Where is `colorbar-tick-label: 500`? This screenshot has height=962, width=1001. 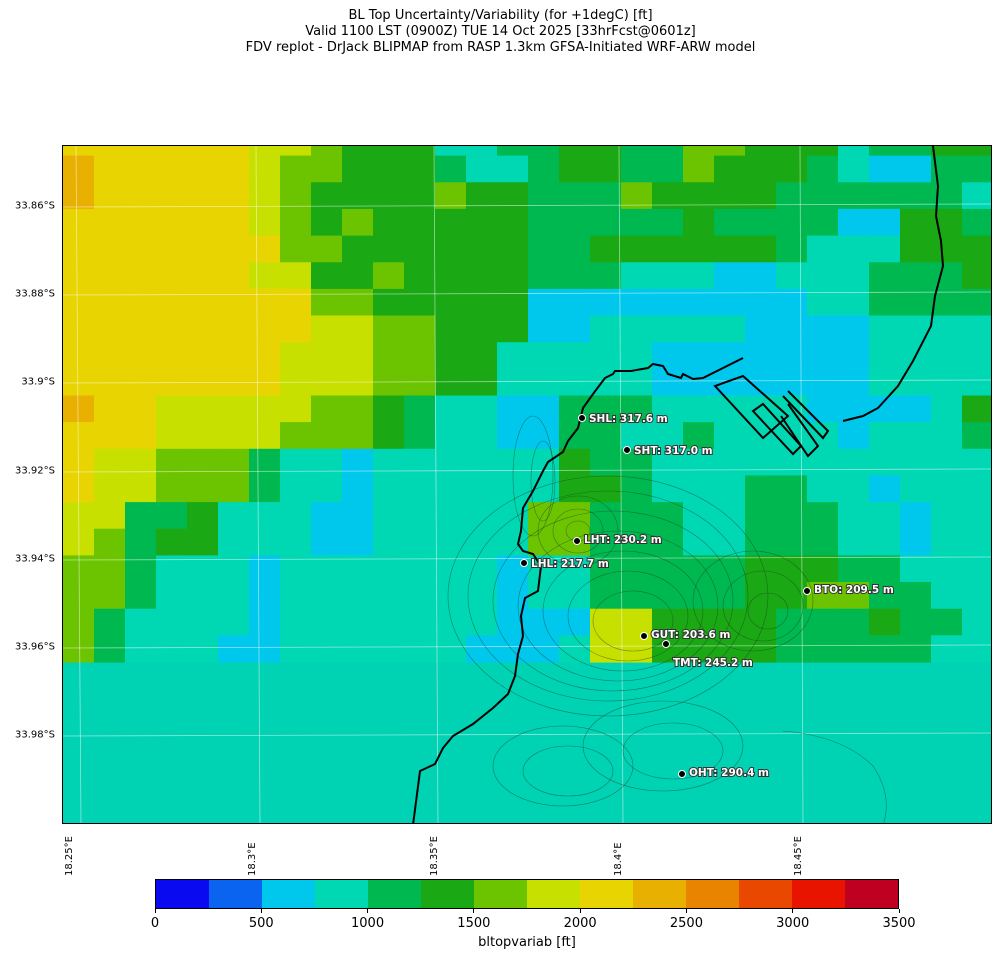
colorbar-tick-label: 500 is located at coordinates (261, 923).